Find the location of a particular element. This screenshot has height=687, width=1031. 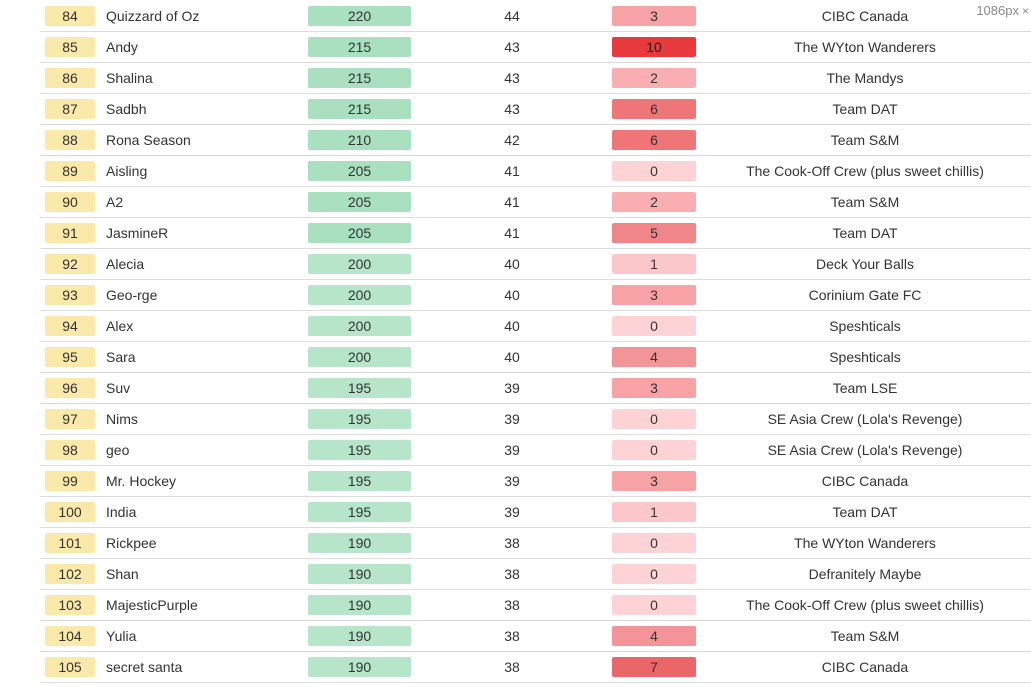

team-name: Defranitely Maybe is located at coordinates (865, 574).